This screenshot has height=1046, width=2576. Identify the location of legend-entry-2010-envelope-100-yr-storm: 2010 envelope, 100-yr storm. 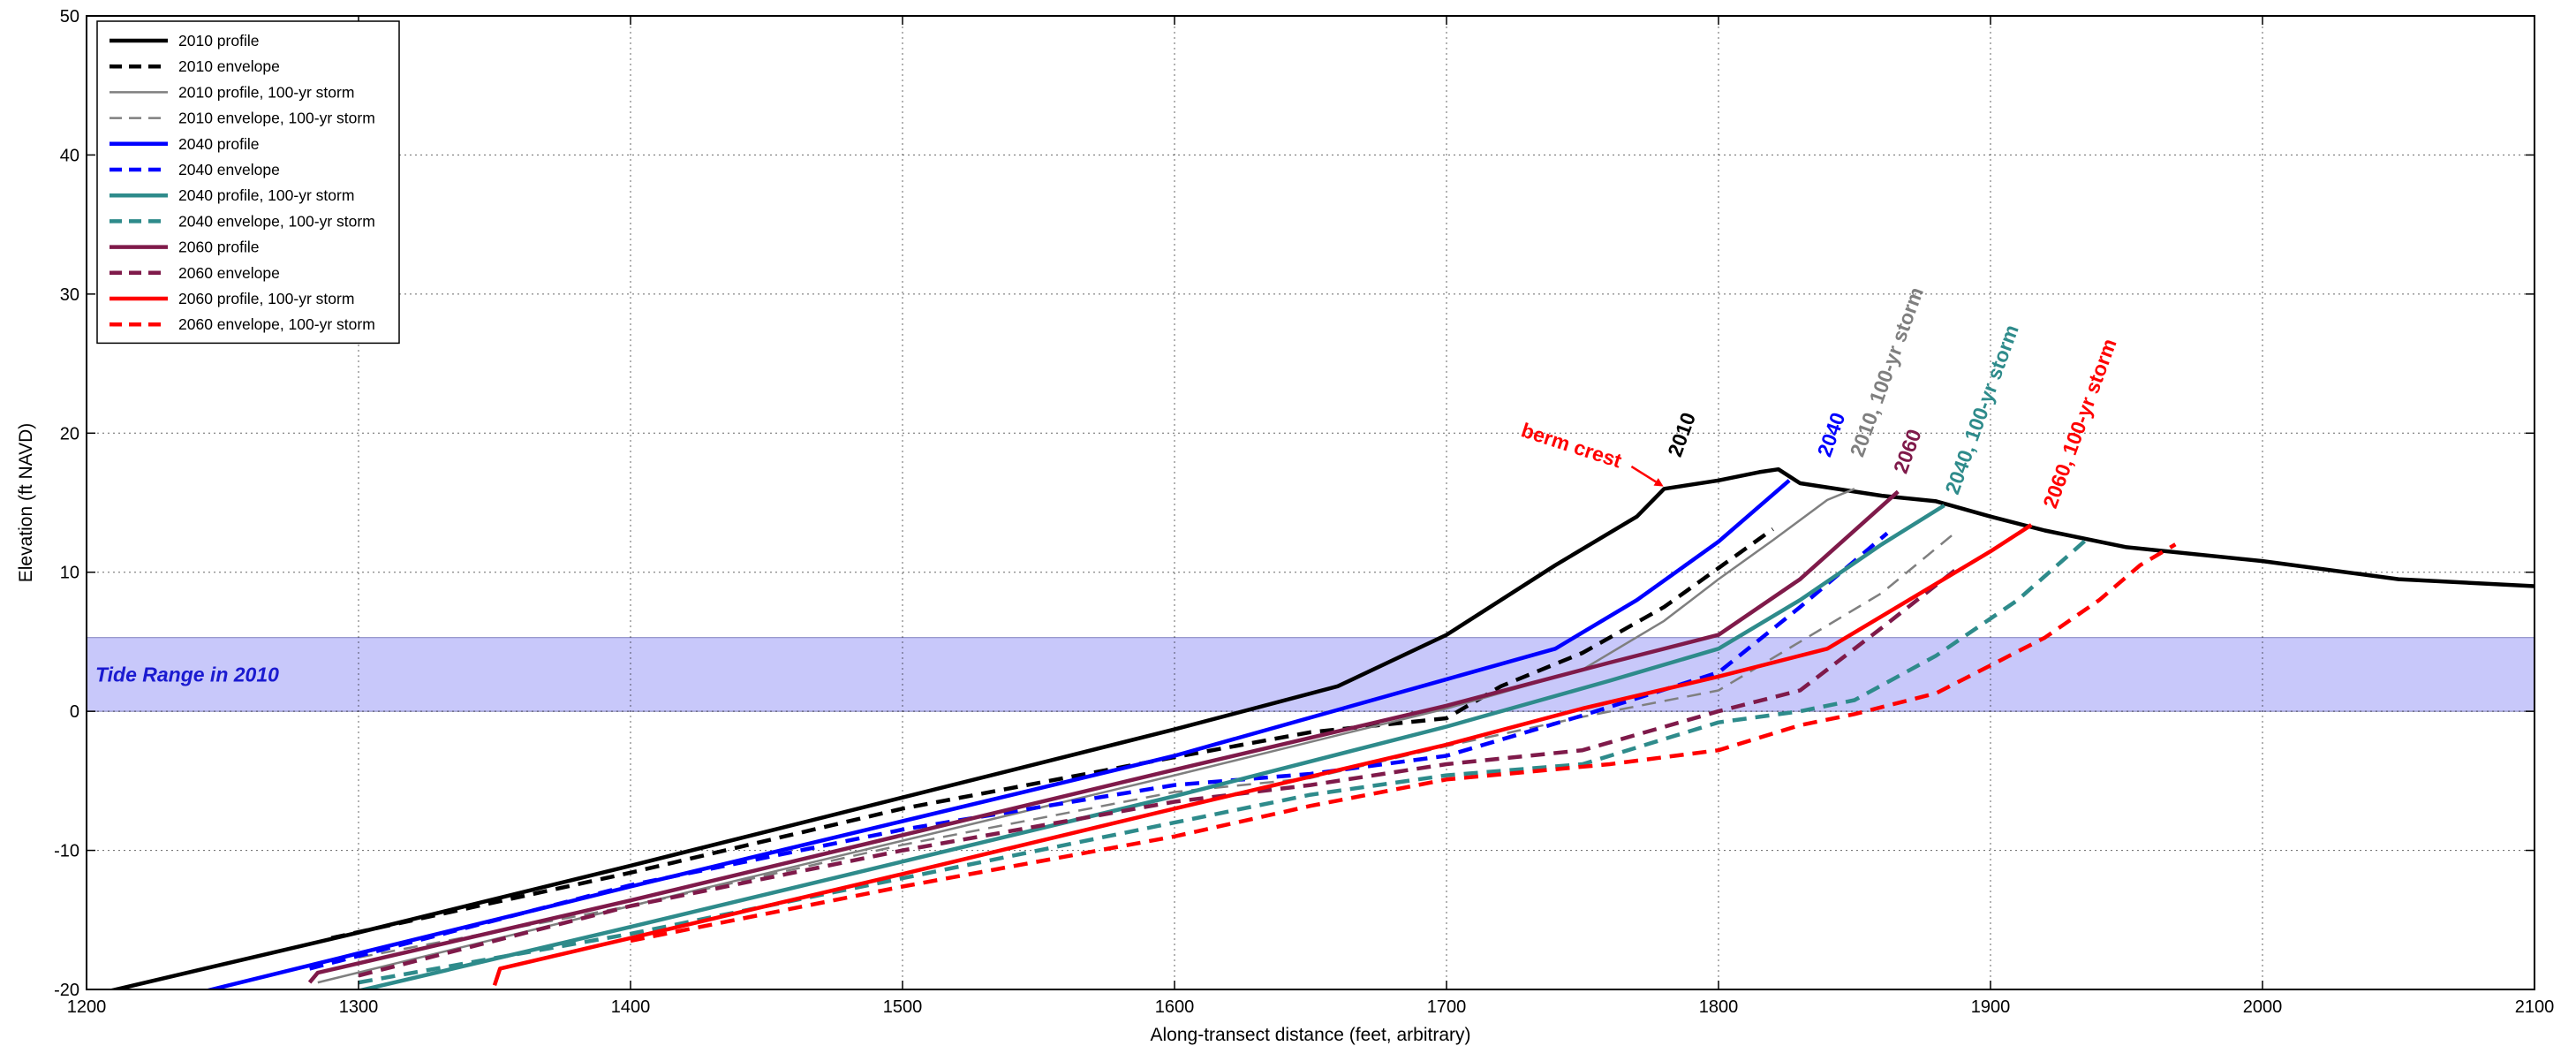
(276, 118).